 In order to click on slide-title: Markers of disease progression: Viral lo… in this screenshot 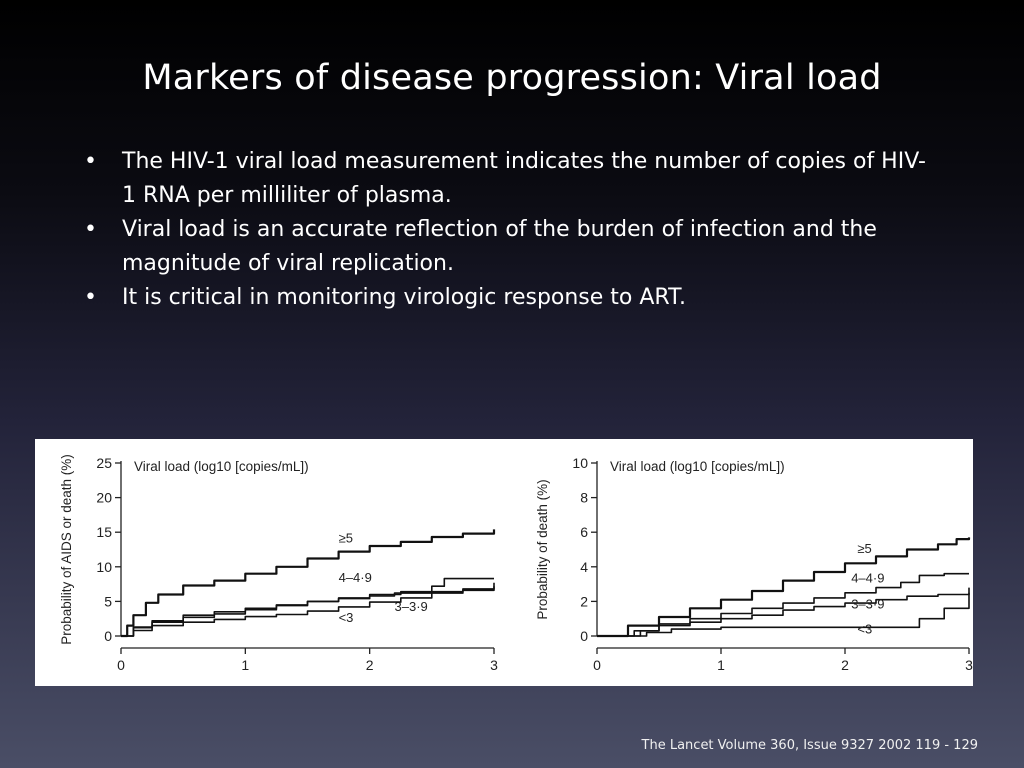, I will do `click(512, 78)`.